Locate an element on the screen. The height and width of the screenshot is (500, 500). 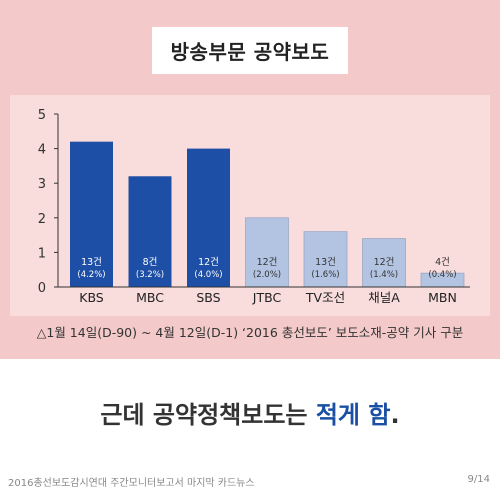
data-label-percent: (0.4%) is located at coordinates (442, 275).